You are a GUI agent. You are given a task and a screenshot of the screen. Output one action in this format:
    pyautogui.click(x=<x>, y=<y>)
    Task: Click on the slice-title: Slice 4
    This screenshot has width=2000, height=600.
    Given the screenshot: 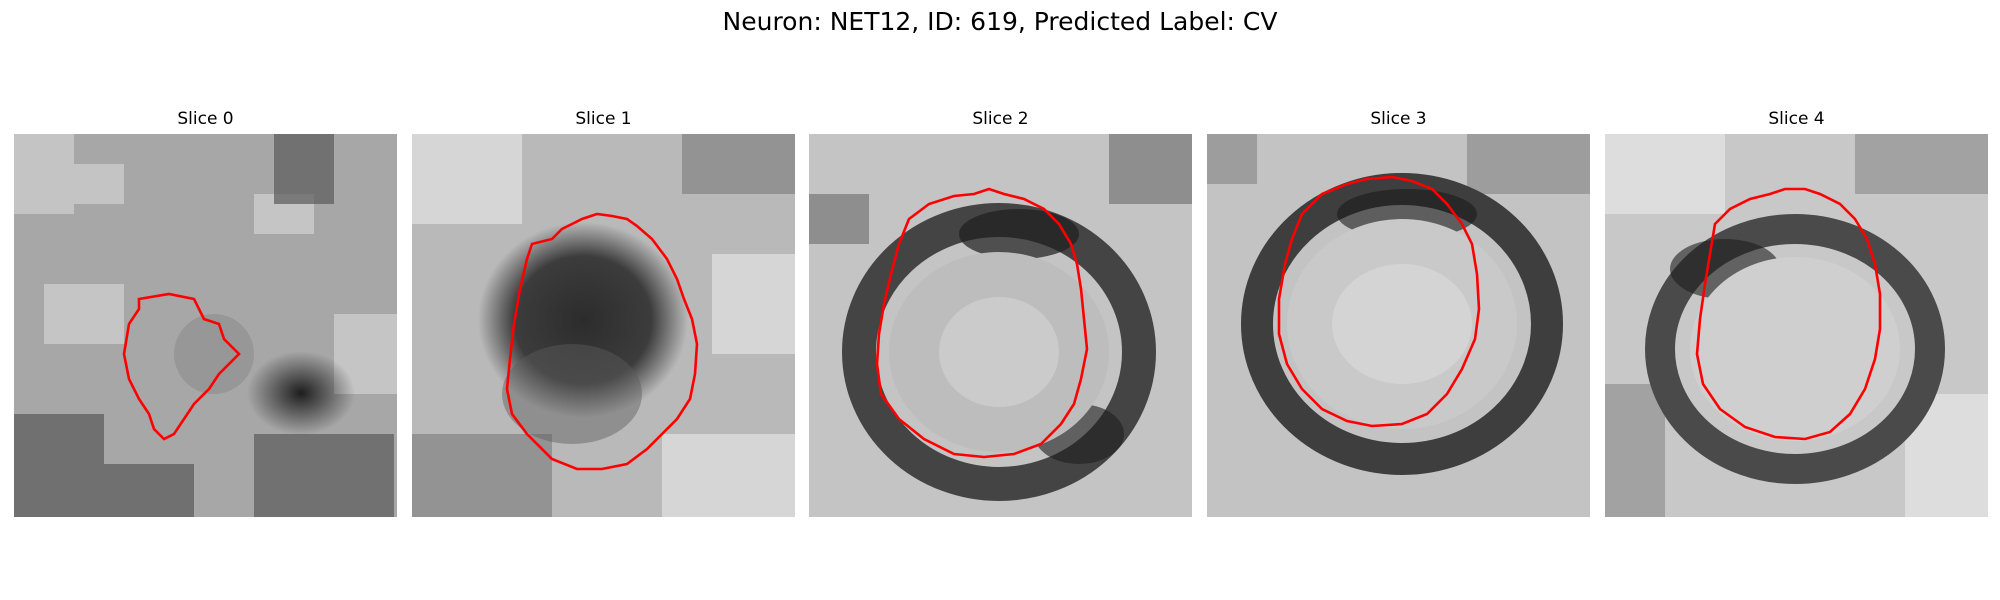 What is the action you would take?
    pyautogui.click(x=1796, y=119)
    